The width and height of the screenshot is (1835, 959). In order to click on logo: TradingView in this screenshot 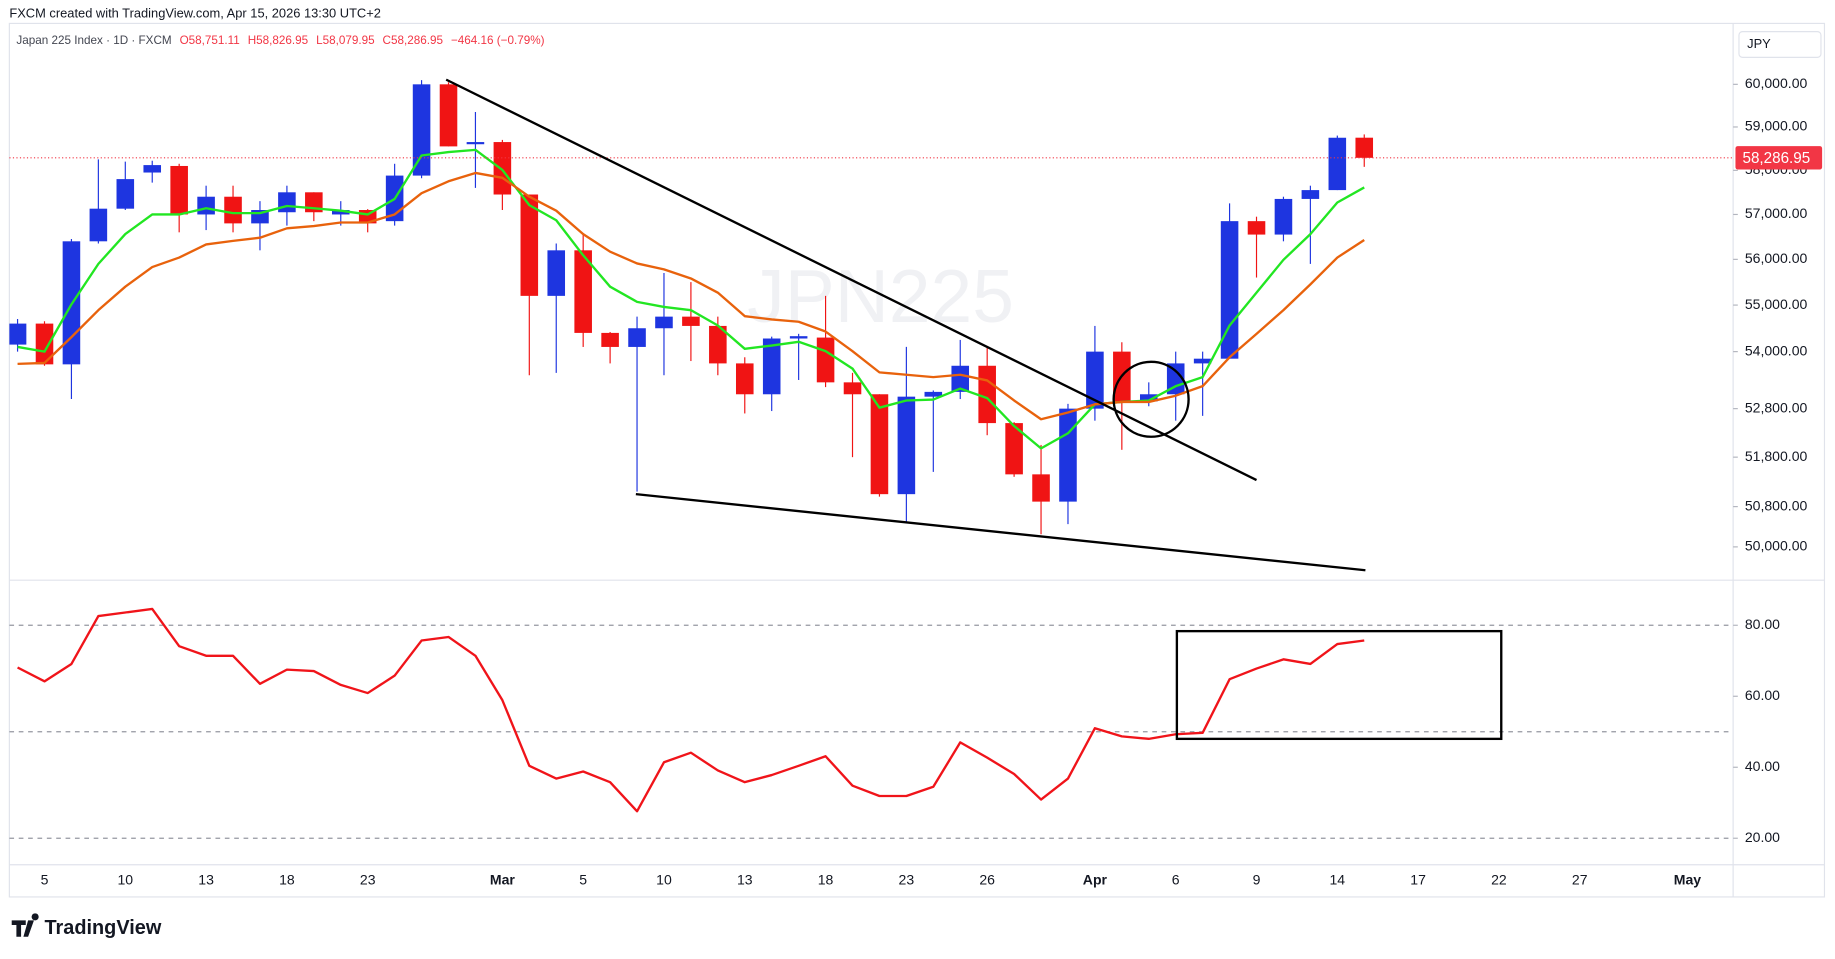, I will do `click(86, 926)`.